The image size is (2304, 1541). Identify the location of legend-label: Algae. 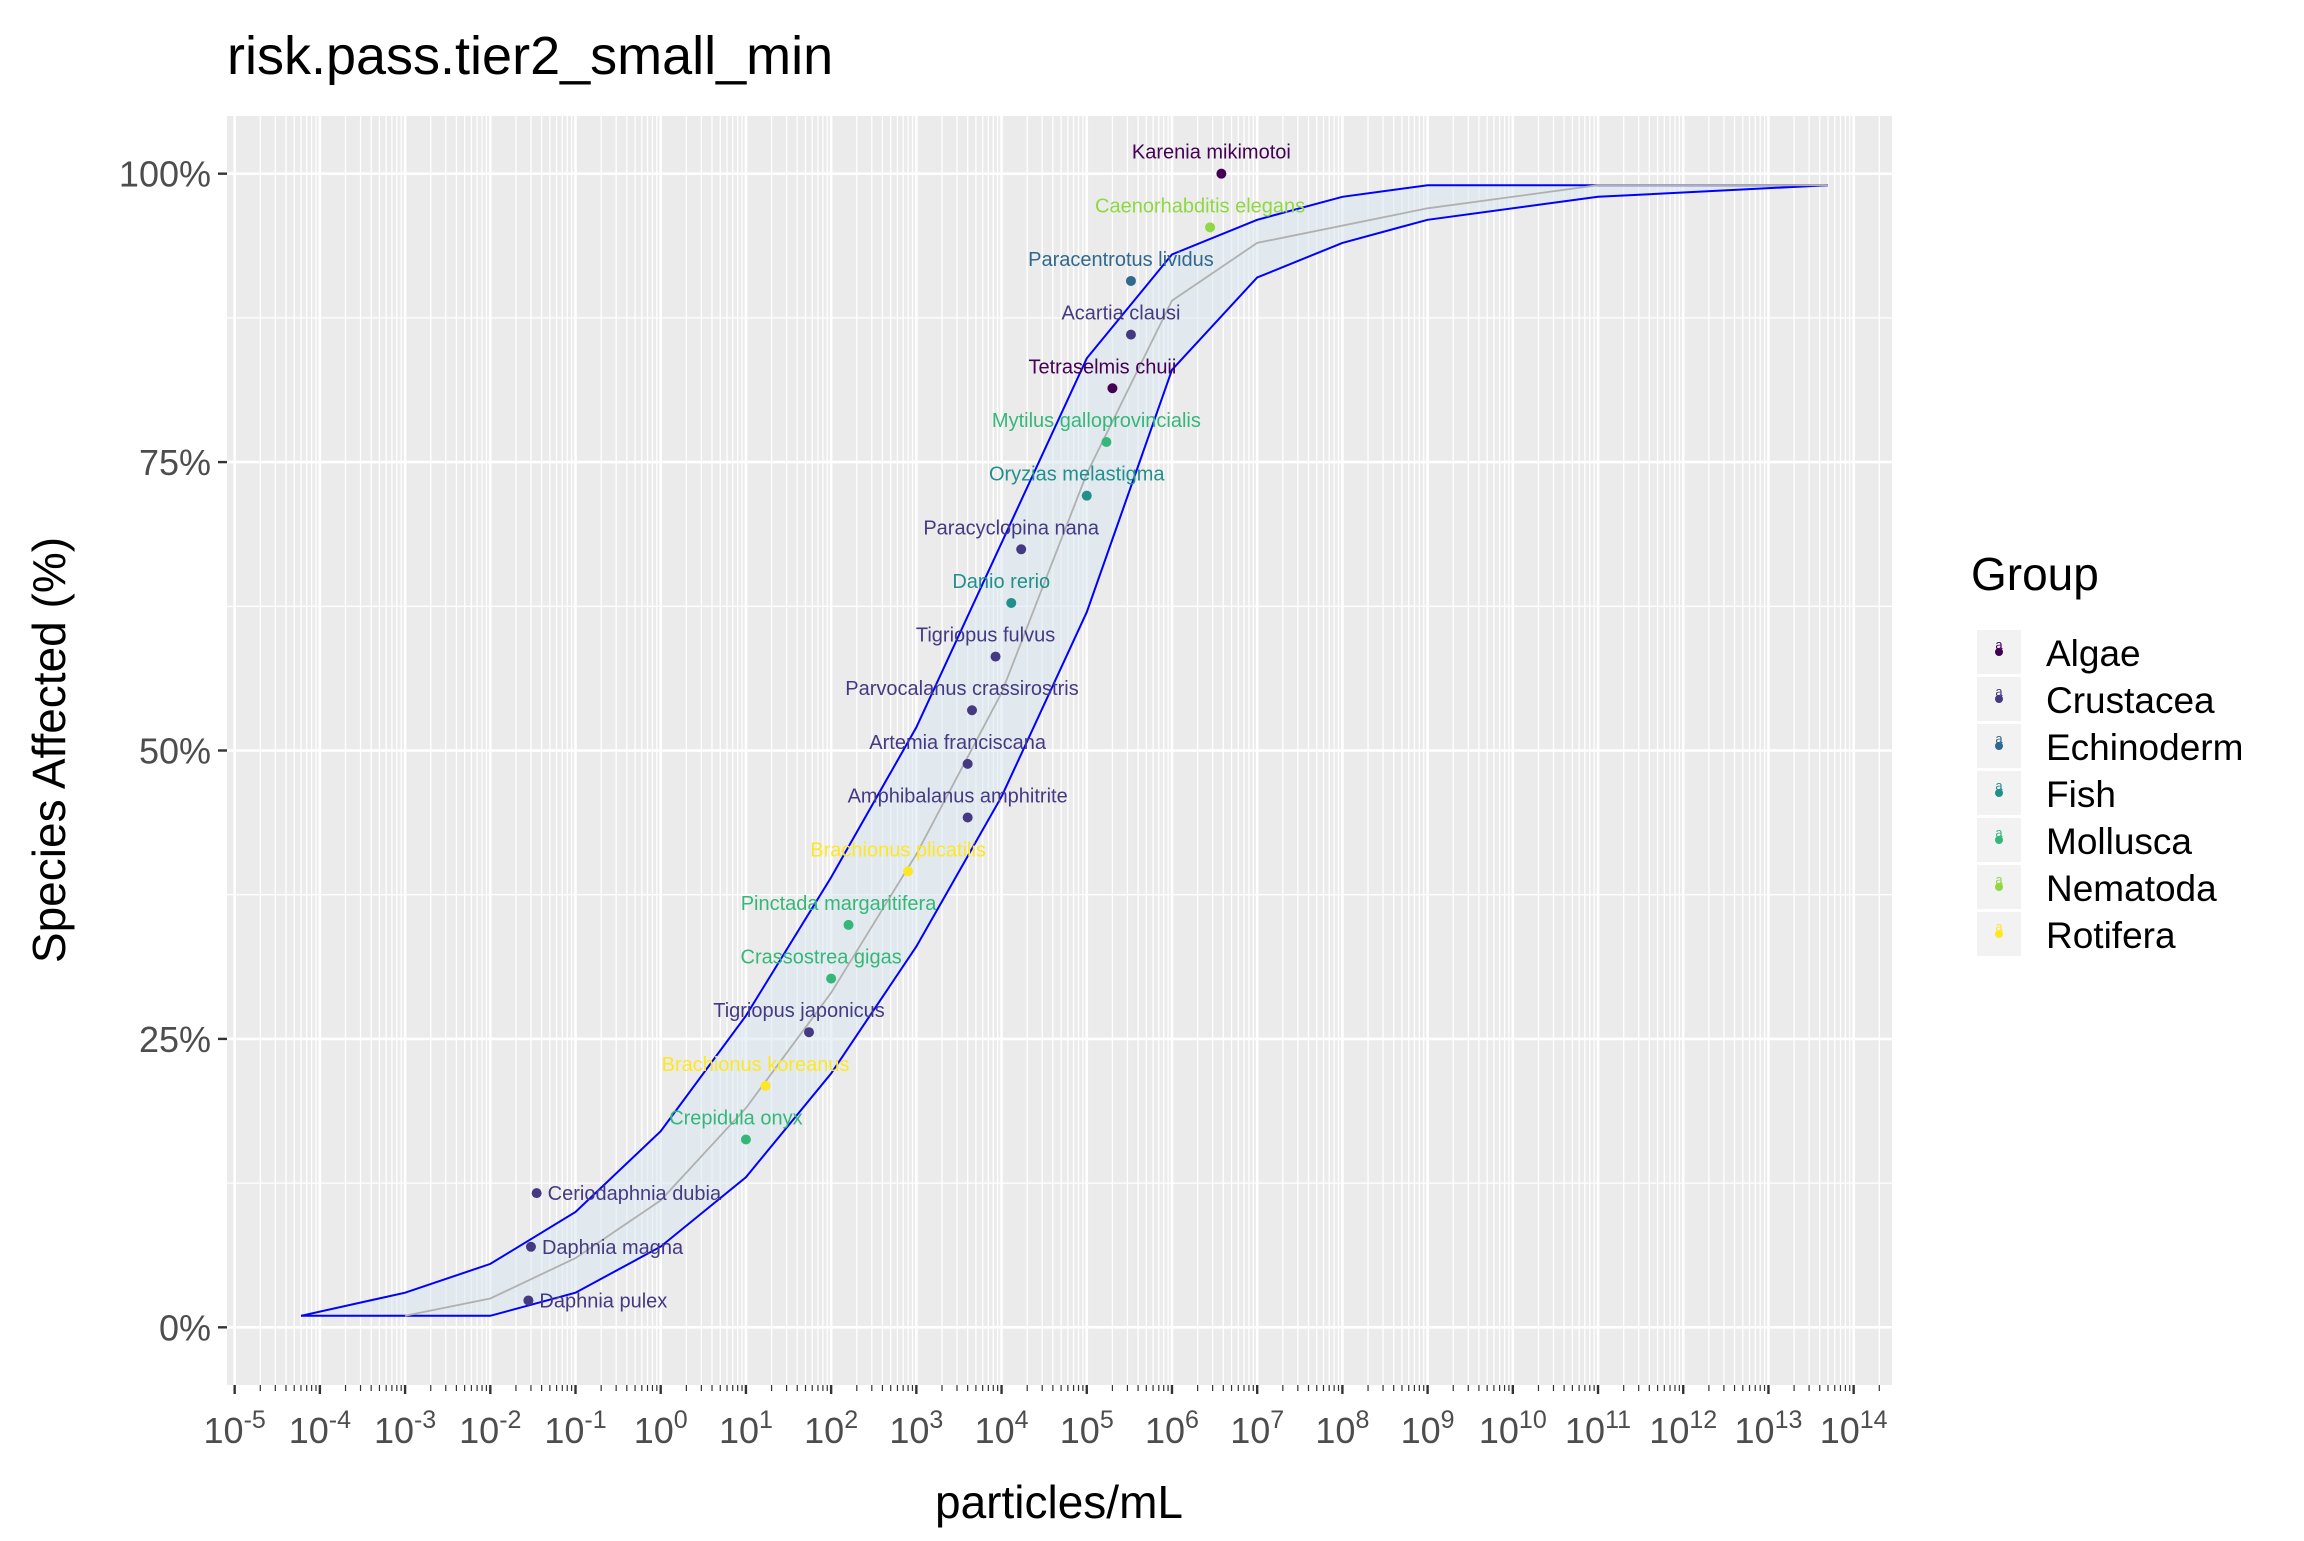
(2093, 653).